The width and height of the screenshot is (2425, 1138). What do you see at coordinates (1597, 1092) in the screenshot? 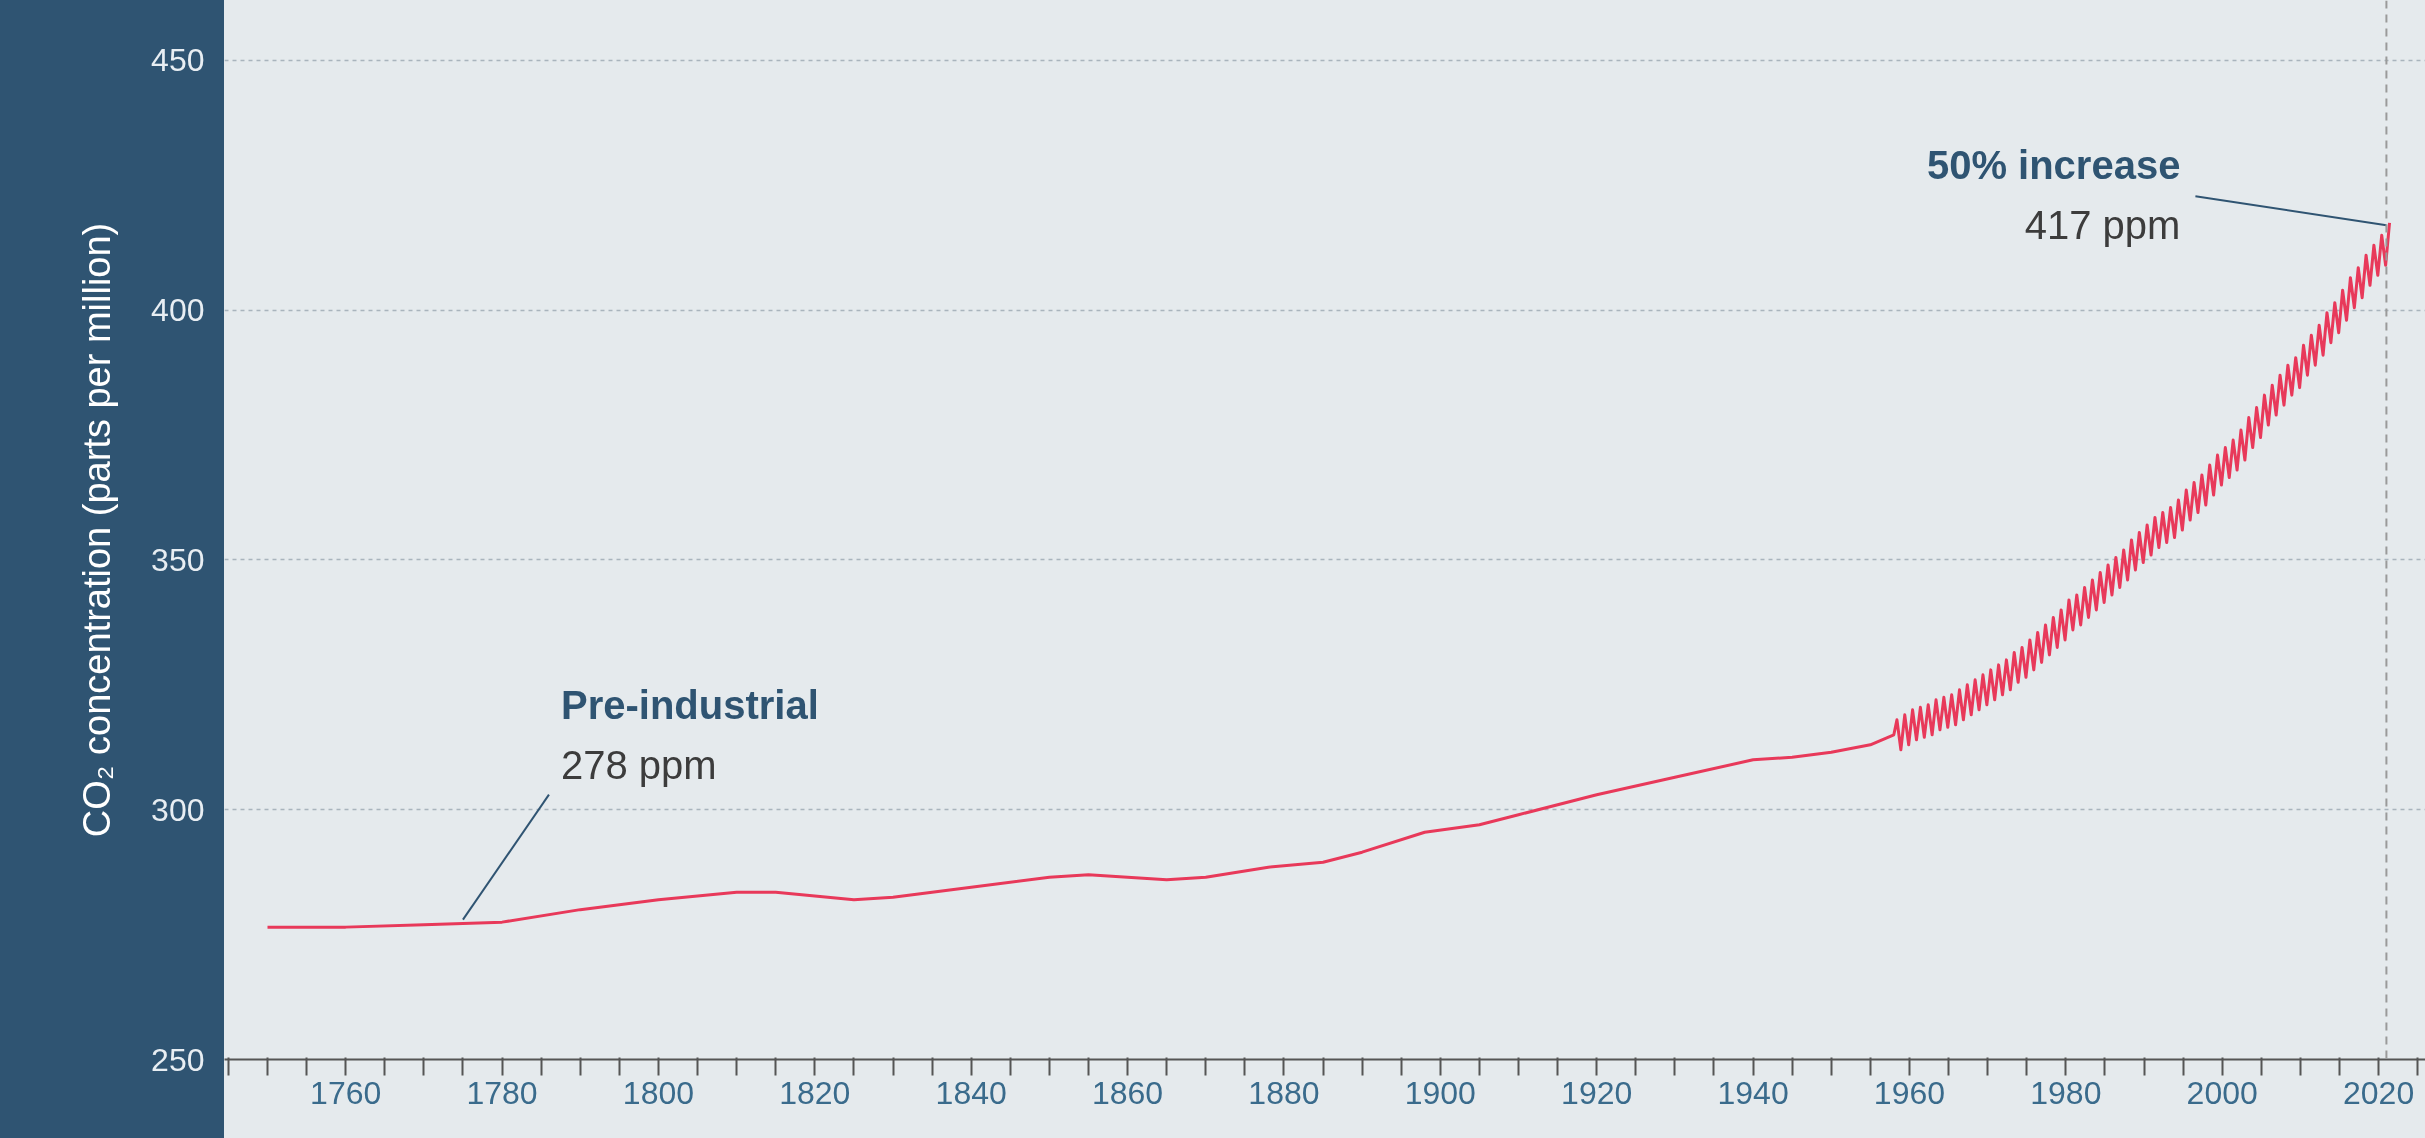
I see `x-tick-label: 1920` at bounding box center [1597, 1092].